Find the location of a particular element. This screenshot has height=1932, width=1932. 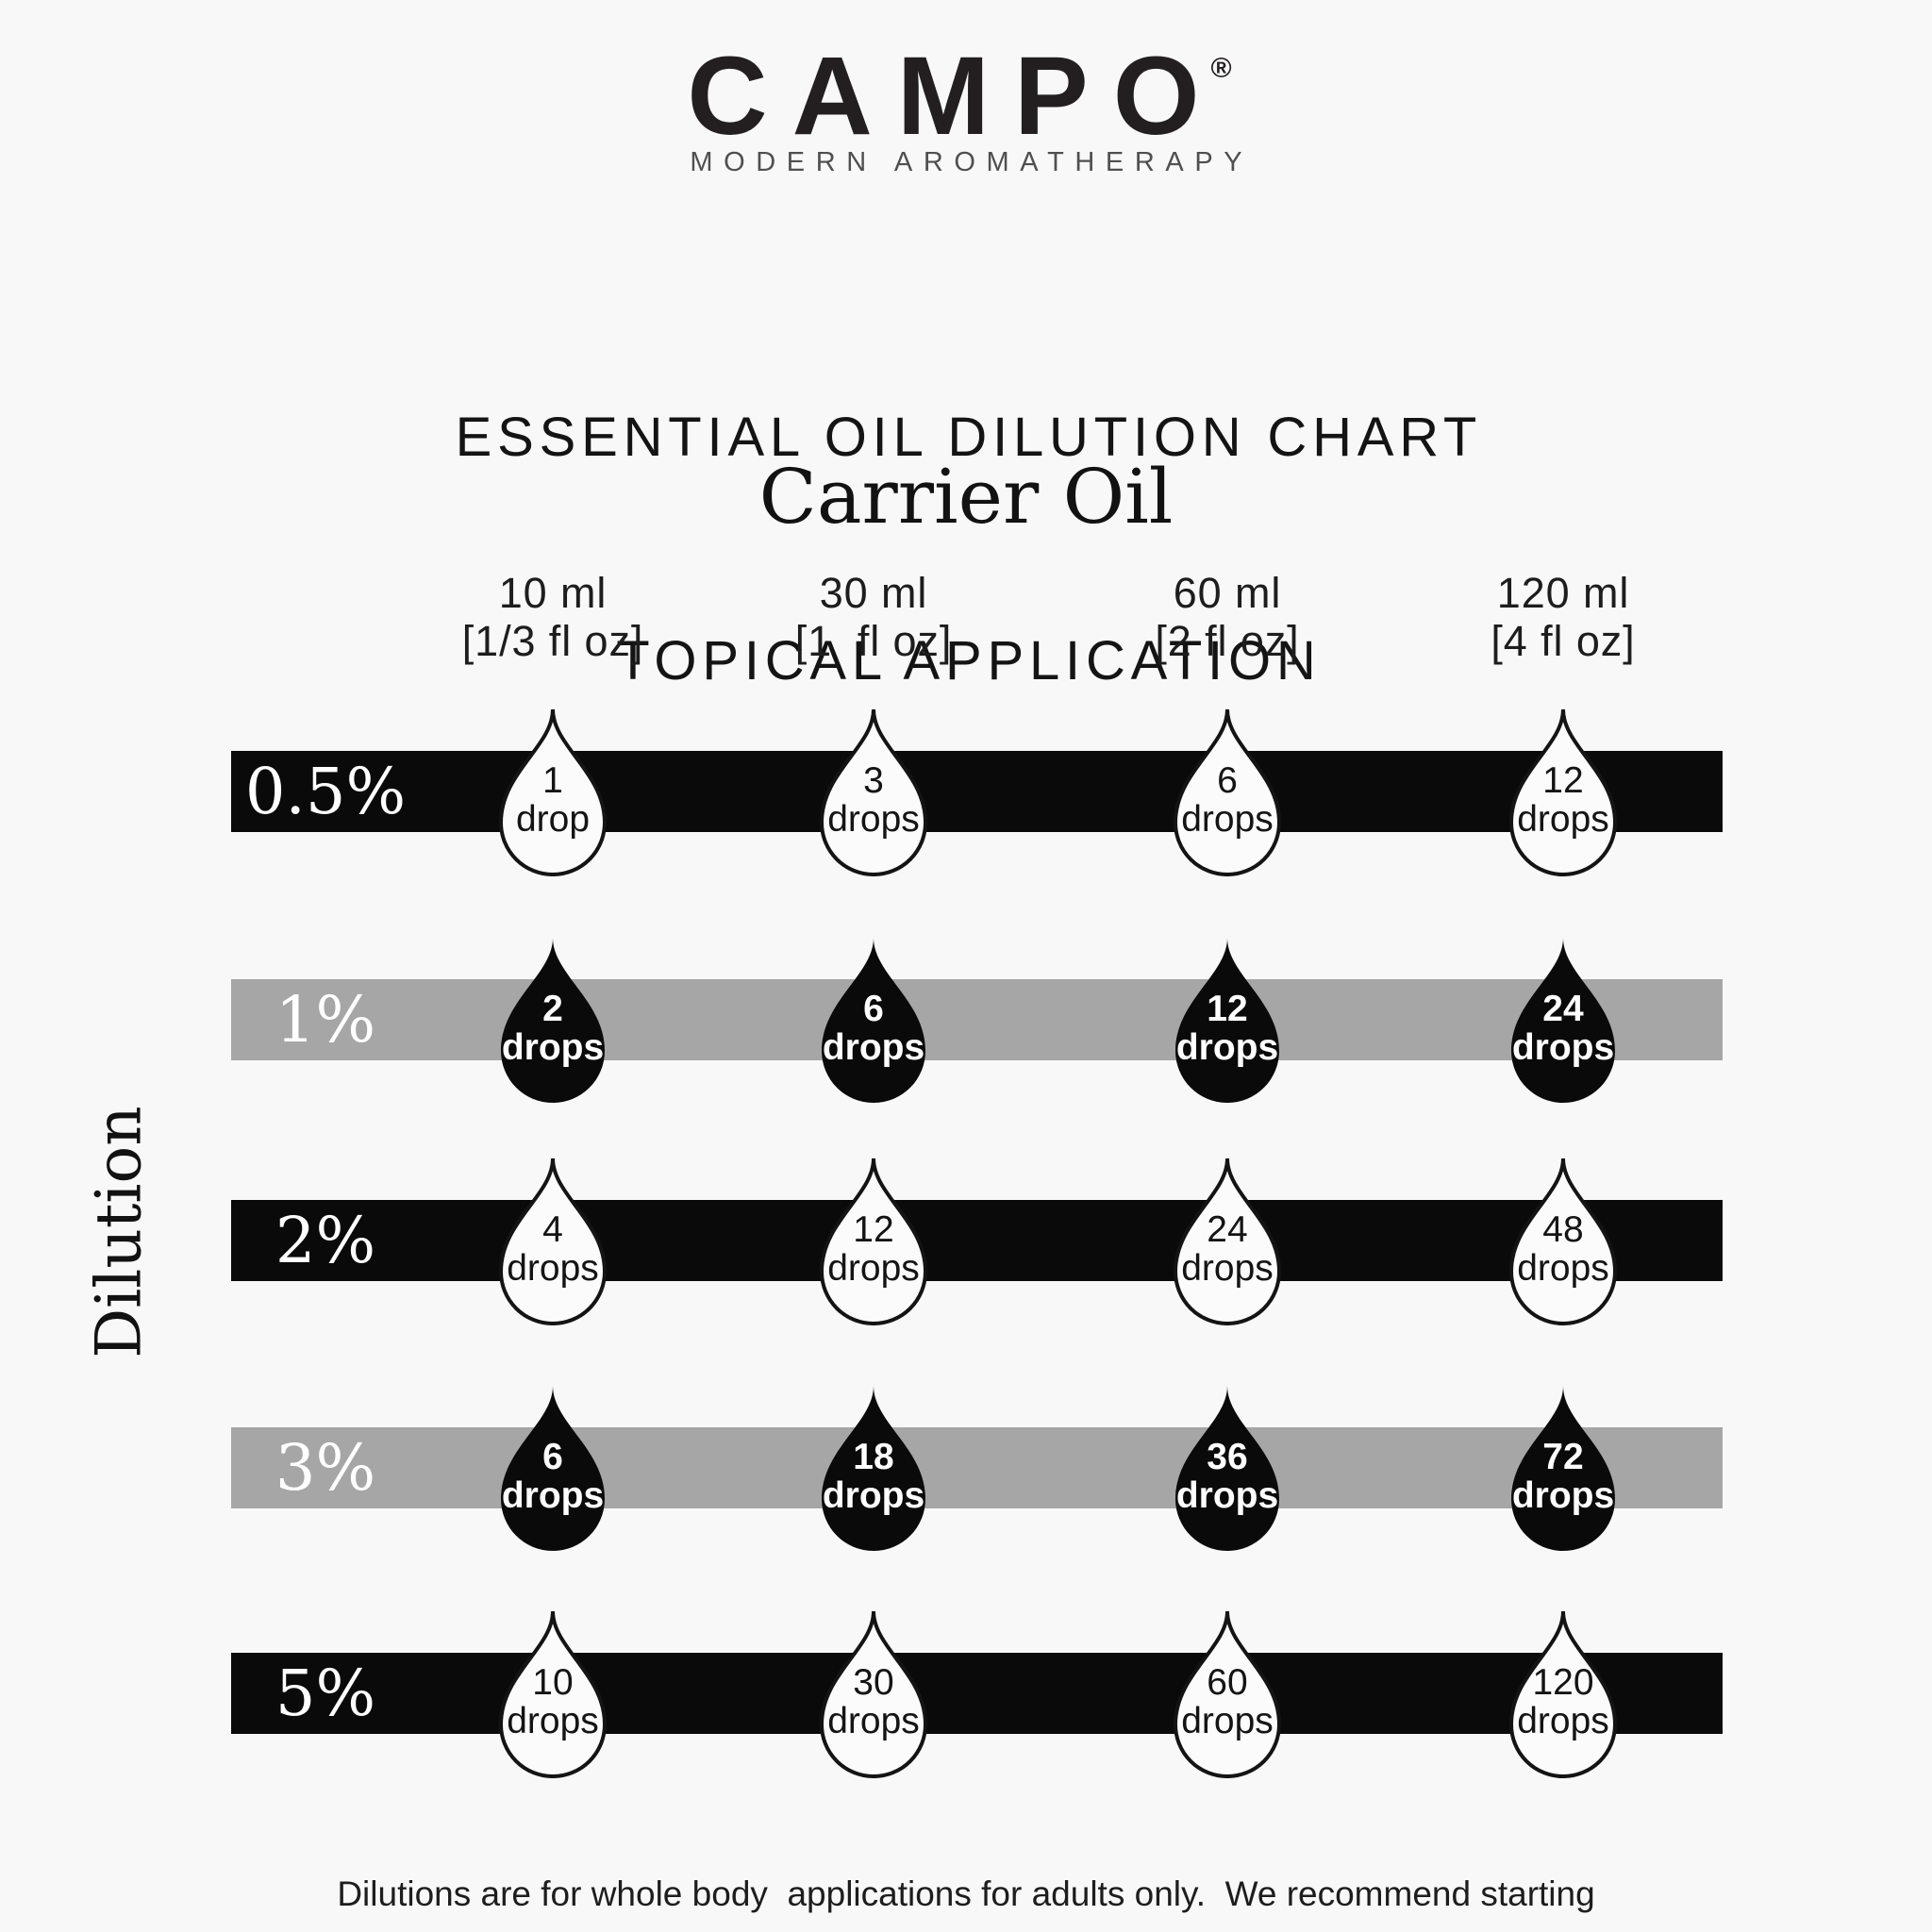

drop-marker: 120 drops is located at coordinates (1563, 1693).